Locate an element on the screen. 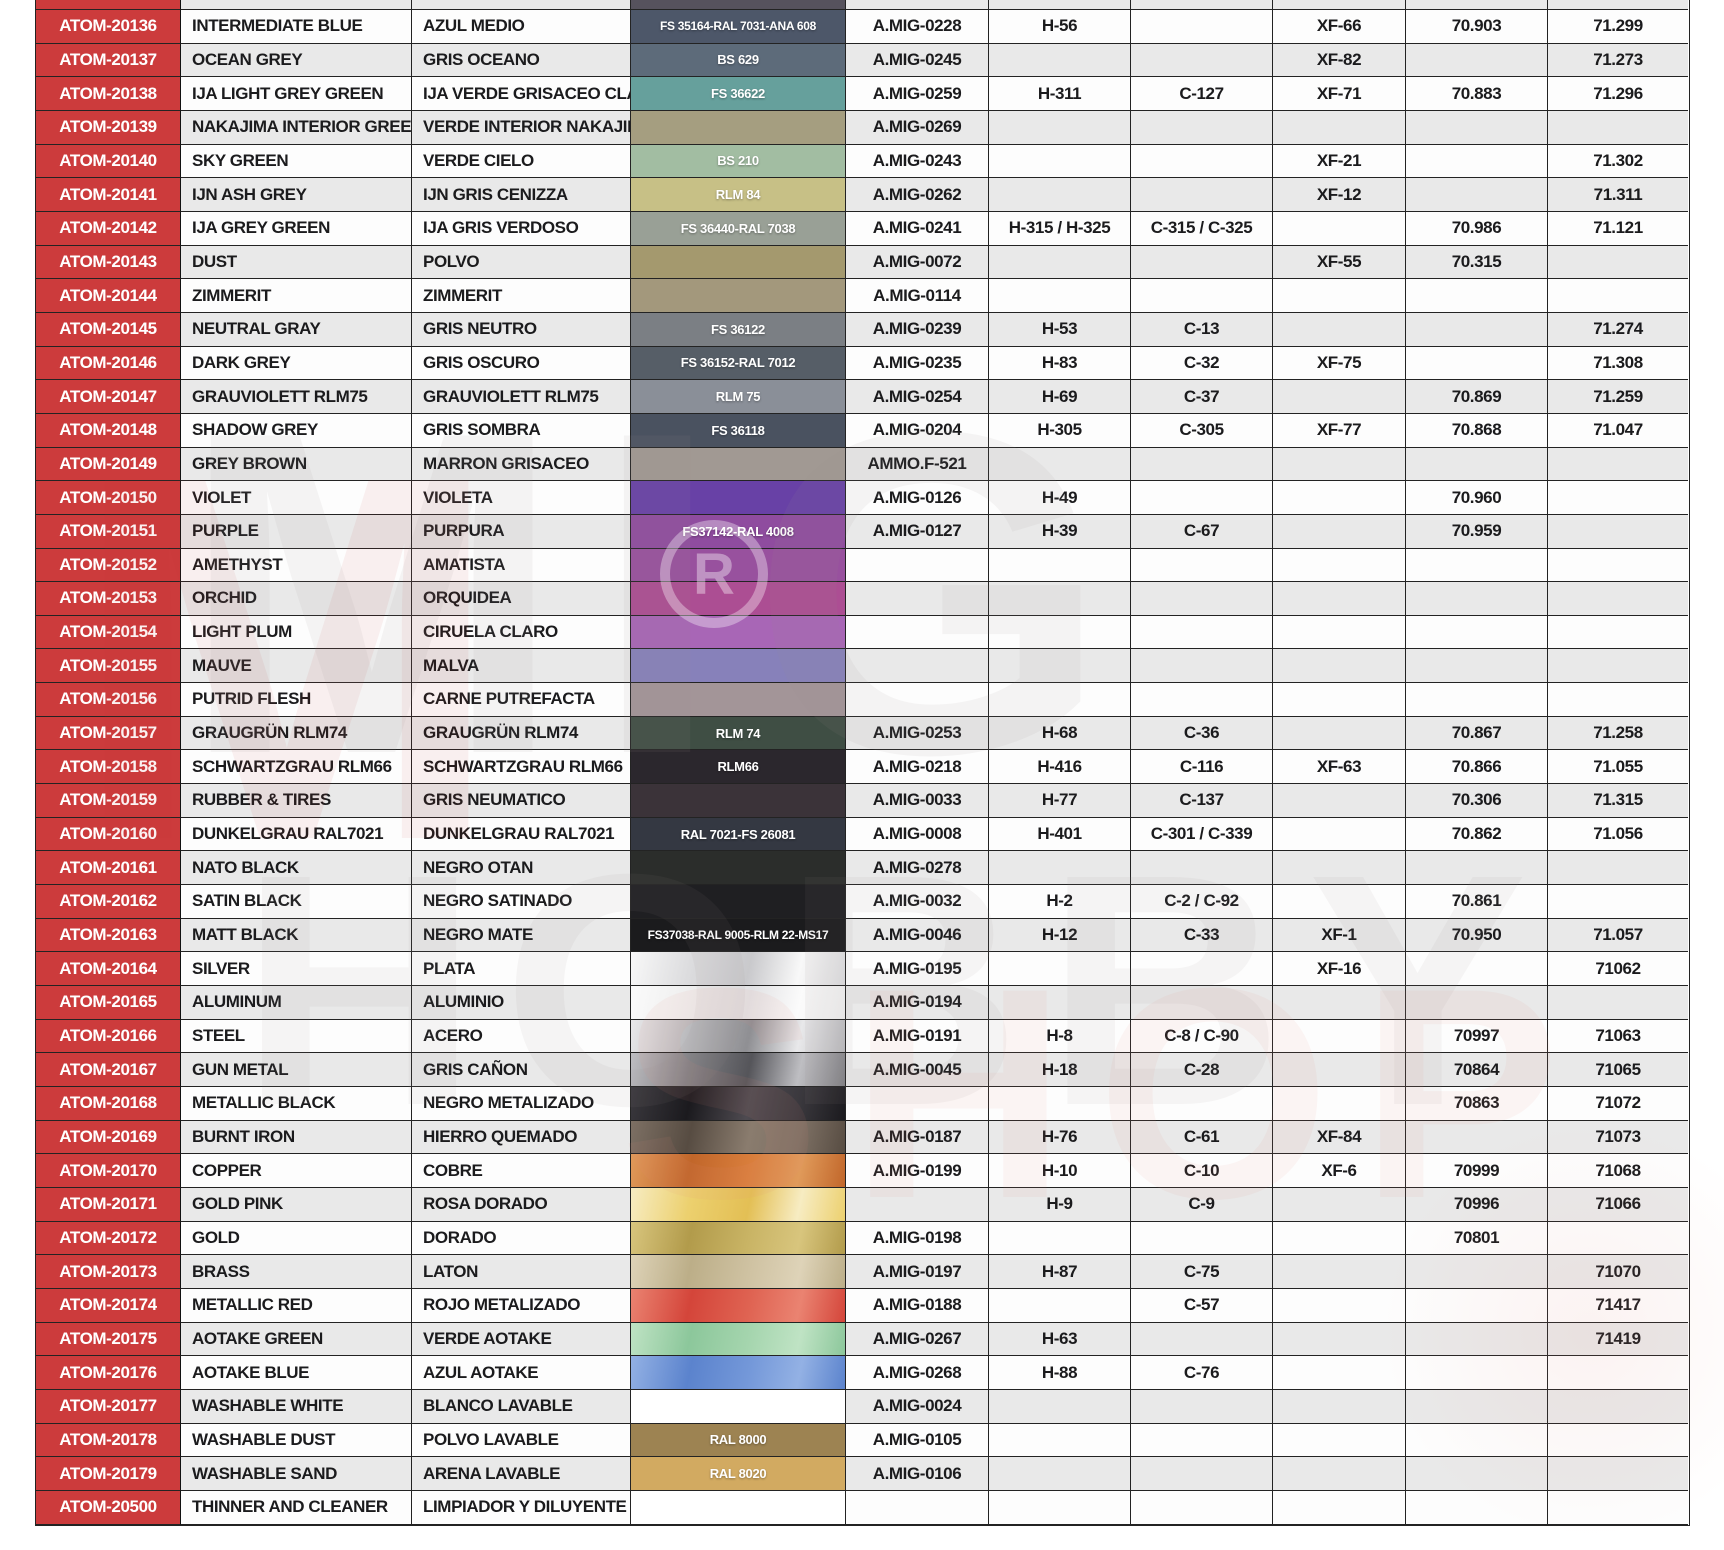  name-en-cell: METALLIC BLACK is located at coordinates (296, 1104).